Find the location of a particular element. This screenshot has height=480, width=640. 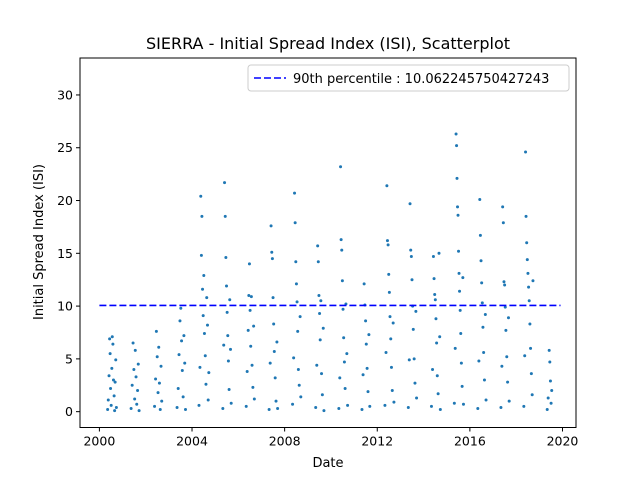

y-tick-label: 15 is located at coordinates (65, 253).